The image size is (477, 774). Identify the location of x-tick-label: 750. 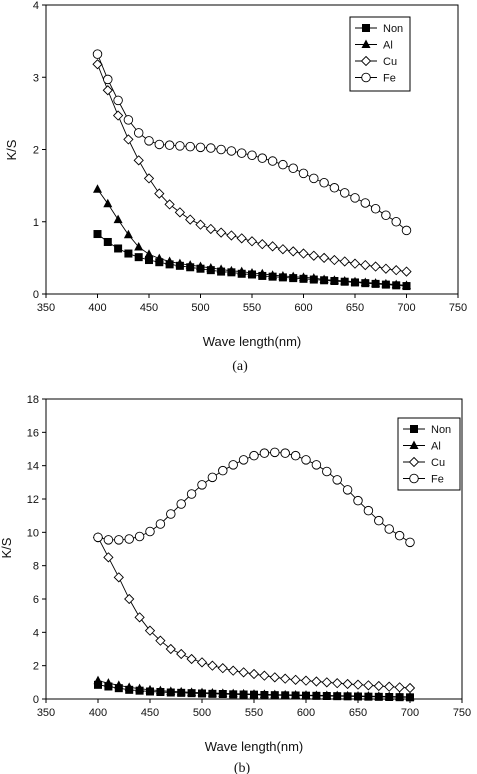
(458, 308).